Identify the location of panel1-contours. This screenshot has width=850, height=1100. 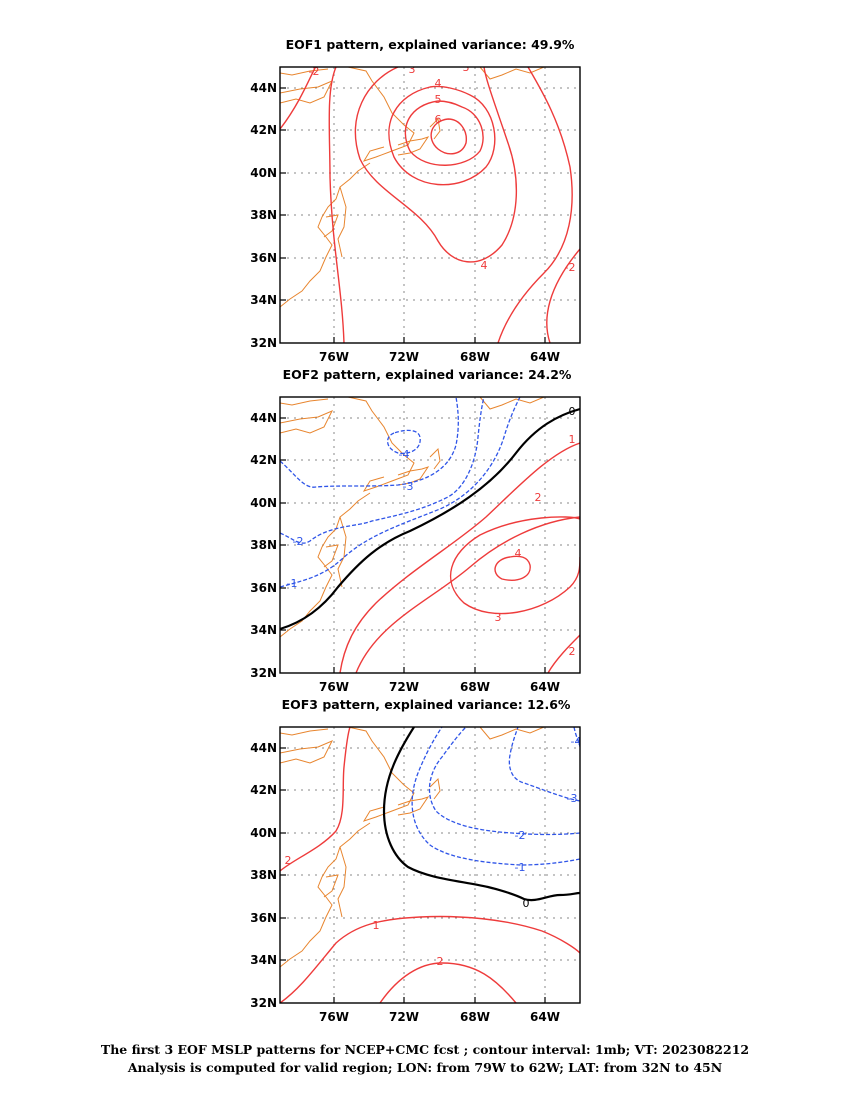
(430, 205).